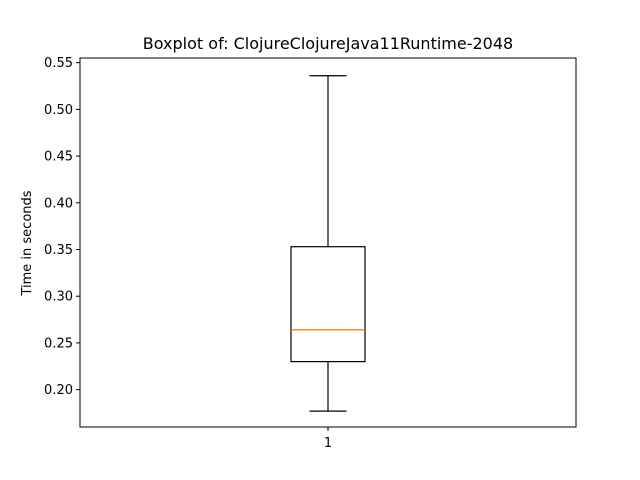 This screenshot has width=640, height=480. I want to click on x-axis: 1, so click(328, 439).